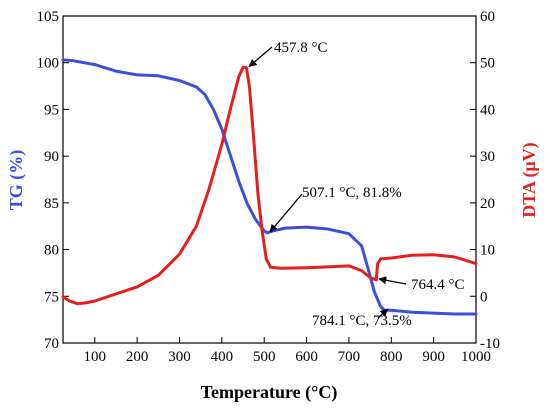  I want to click on x-tick-label: 600, so click(306, 357).